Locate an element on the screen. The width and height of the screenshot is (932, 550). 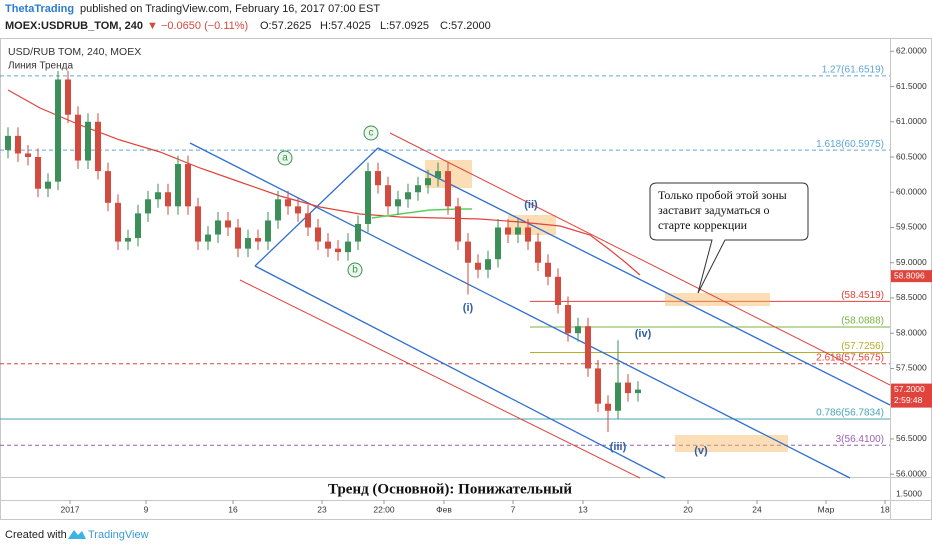
footer-brand: TradingView is located at coordinates (118, 535).